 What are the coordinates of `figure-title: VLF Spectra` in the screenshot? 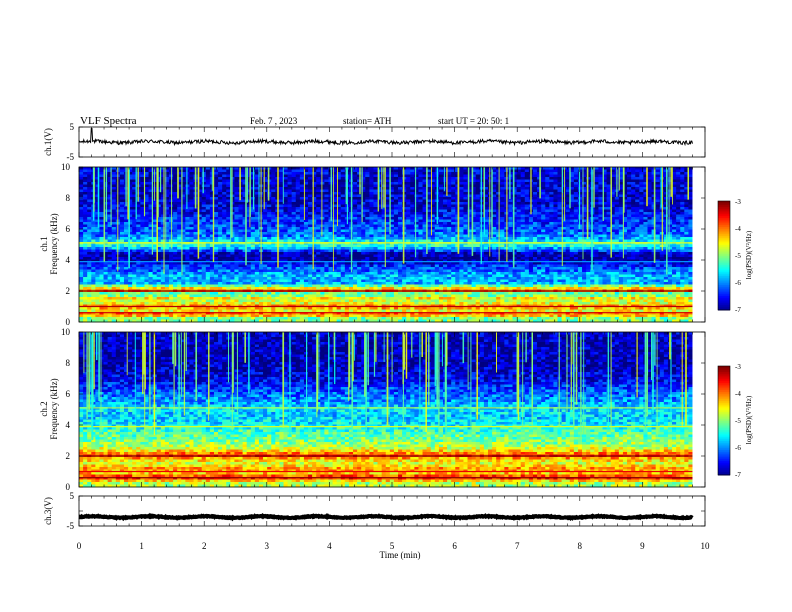 It's located at (108, 121).